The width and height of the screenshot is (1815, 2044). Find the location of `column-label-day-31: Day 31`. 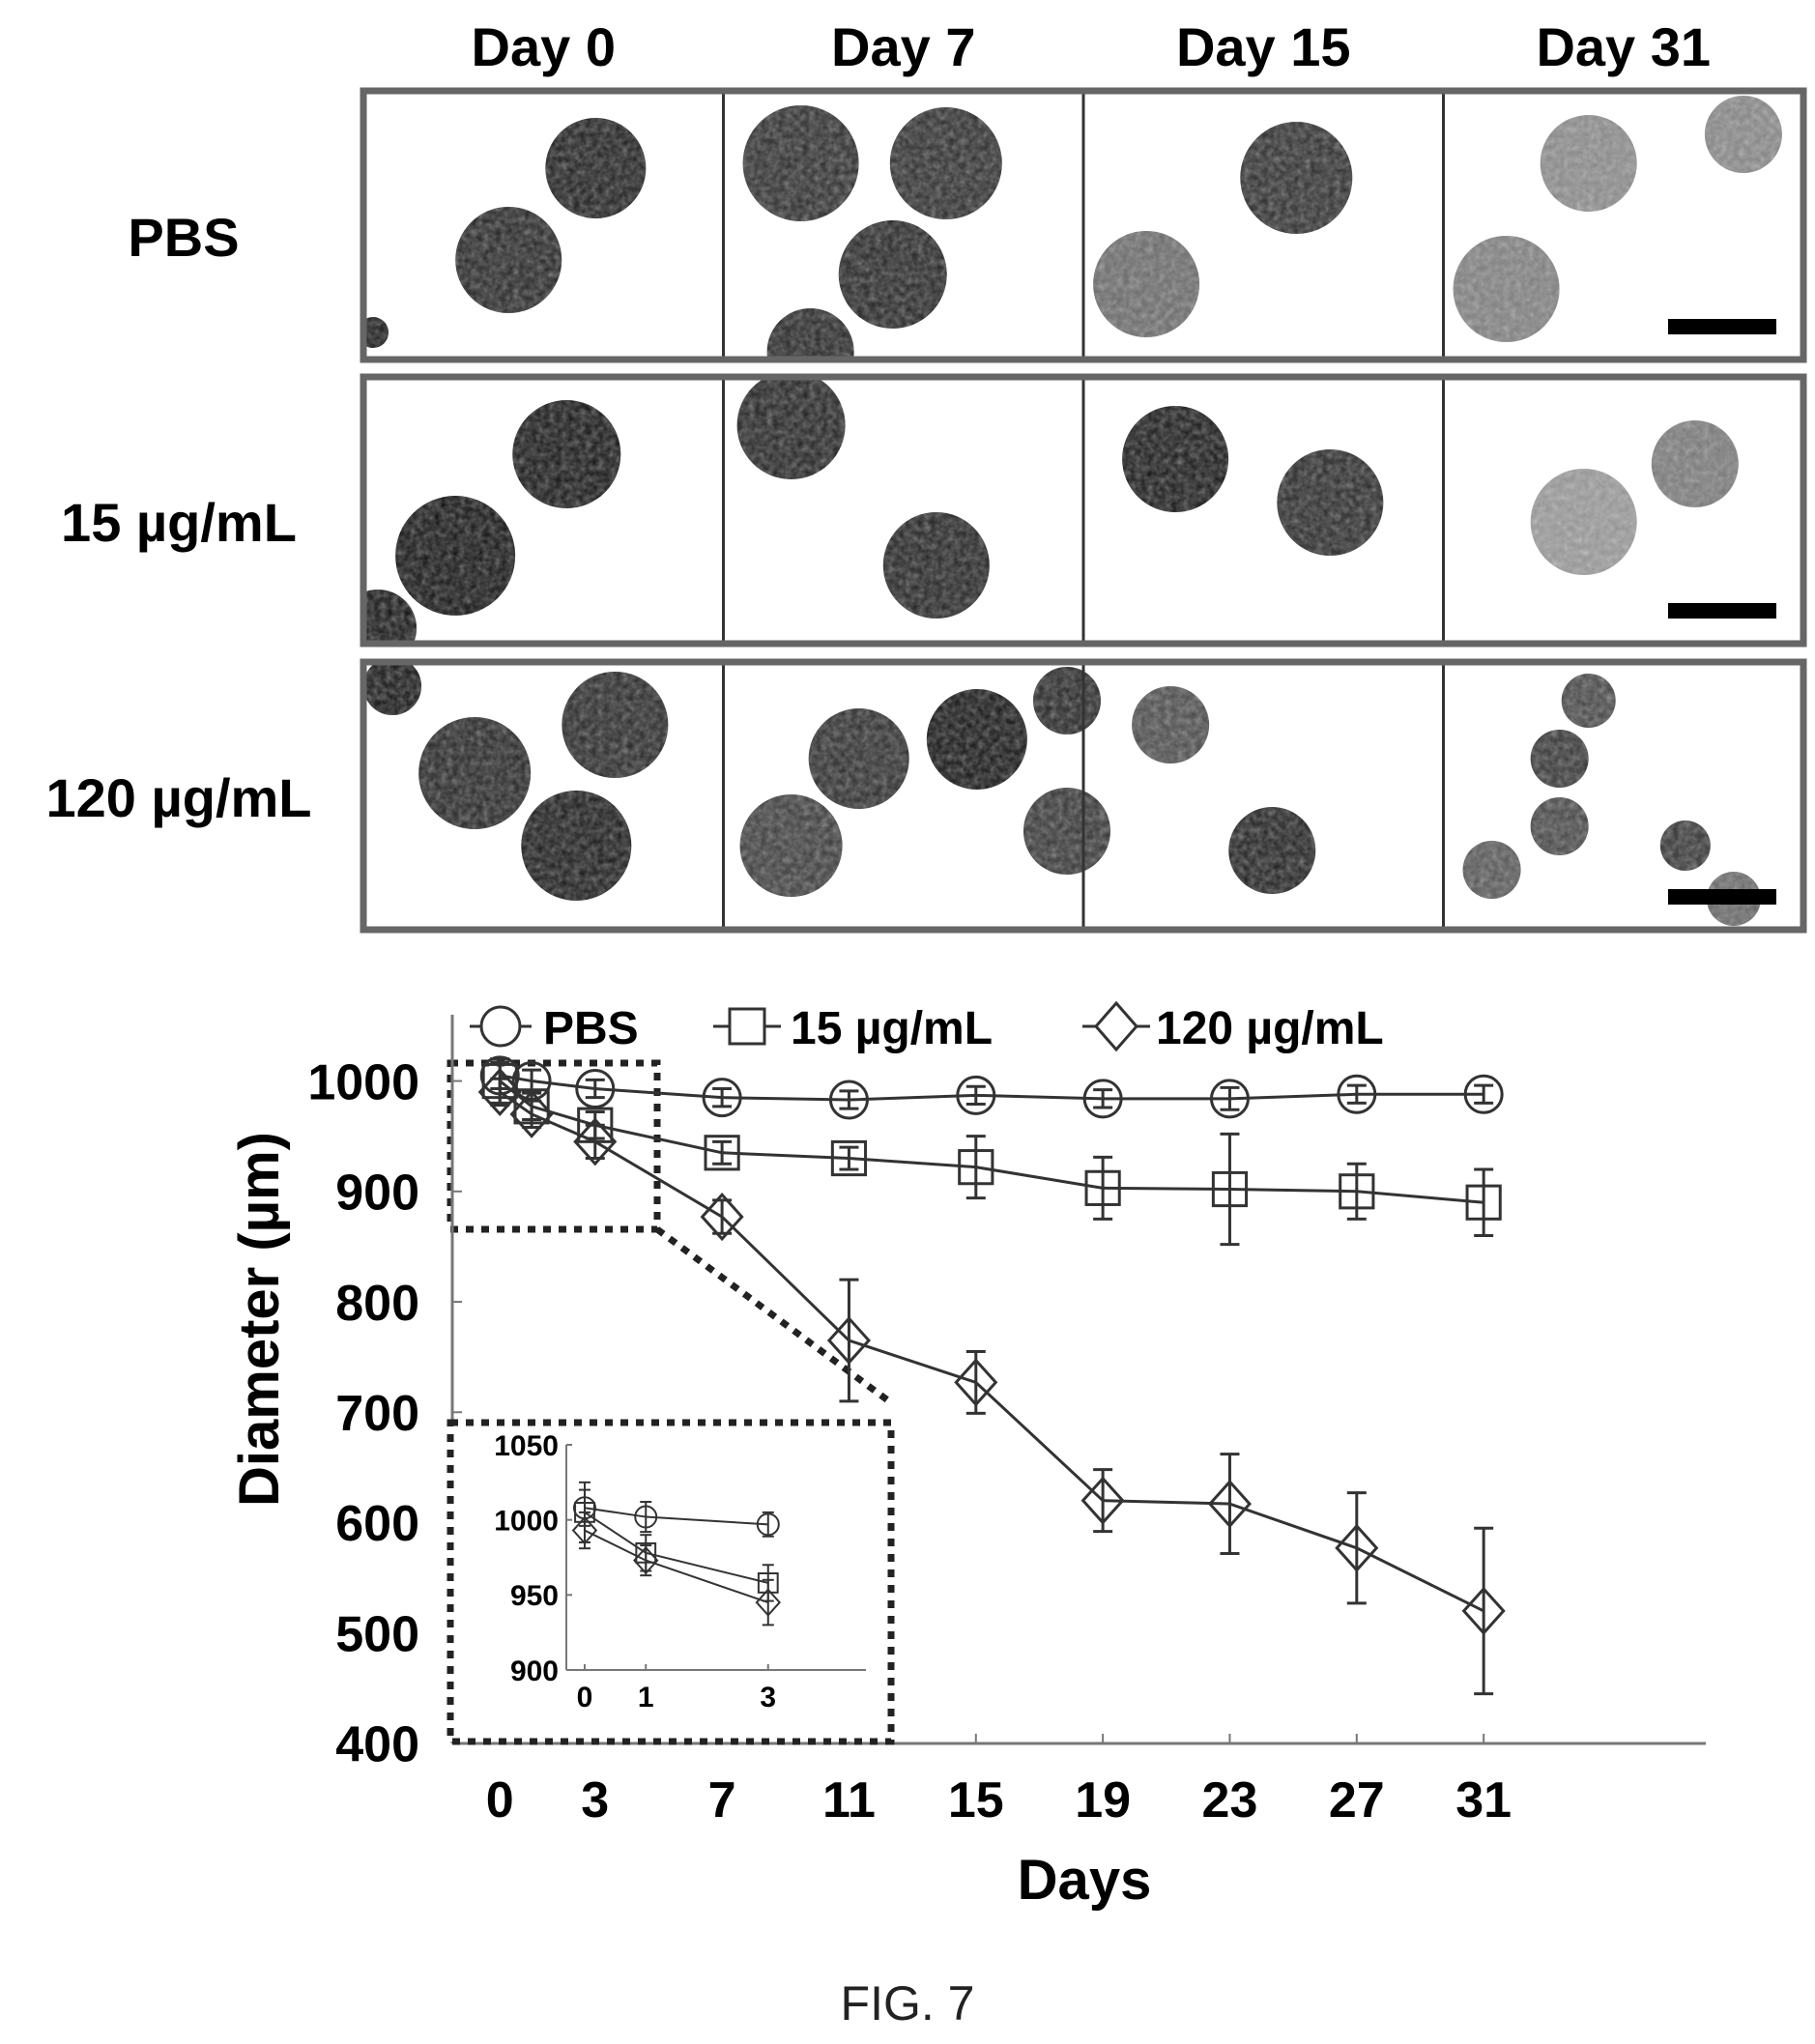

column-label-day-31: Day 31 is located at coordinates (1623, 46).